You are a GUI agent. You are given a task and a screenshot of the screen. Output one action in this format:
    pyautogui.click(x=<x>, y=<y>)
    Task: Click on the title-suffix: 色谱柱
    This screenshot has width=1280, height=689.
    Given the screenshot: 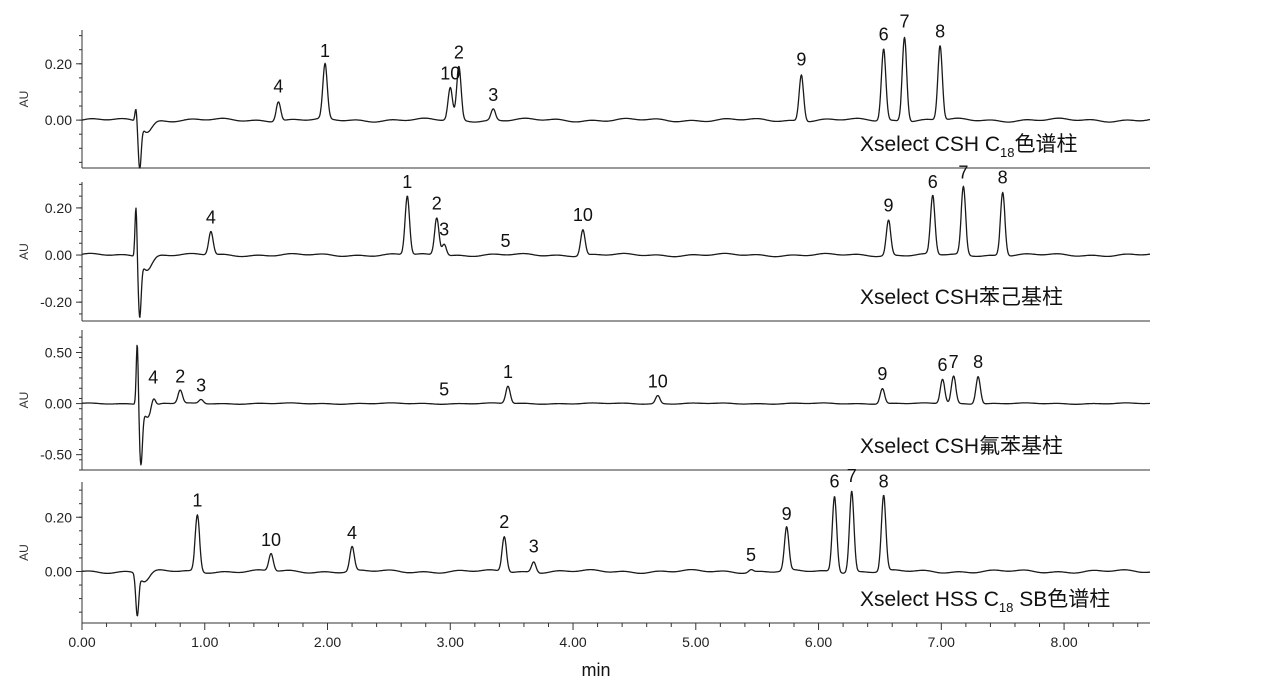 What is the action you would take?
    pyautogui.click(x=1046, y=144)
    